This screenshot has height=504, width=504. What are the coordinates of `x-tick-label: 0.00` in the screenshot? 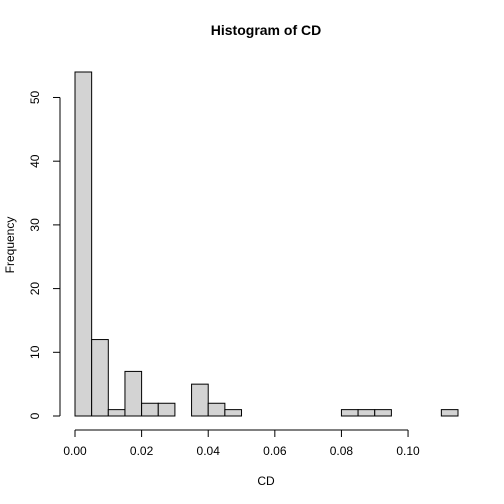 It's located at (75, 451).